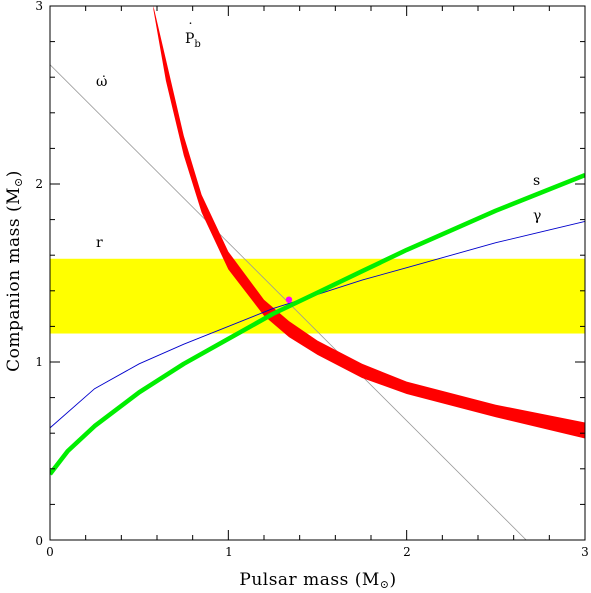  What do you see at coordinates (392, 580) in the screenshot?
I see `x-axis-title-close: )` at bounding box center [392, 580].